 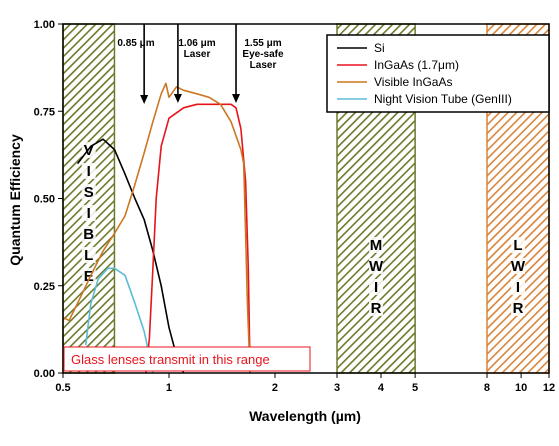 I want to click on y-axis-title: Quantum Efficiency, so click(x=15, y=200).